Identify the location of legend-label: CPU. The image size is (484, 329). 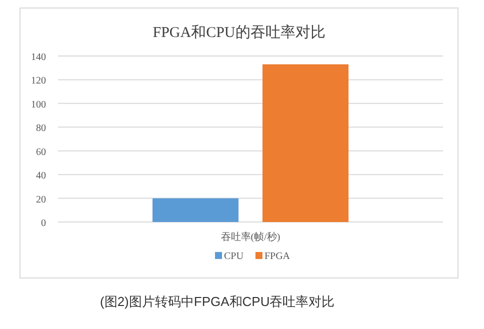
(234, 256).